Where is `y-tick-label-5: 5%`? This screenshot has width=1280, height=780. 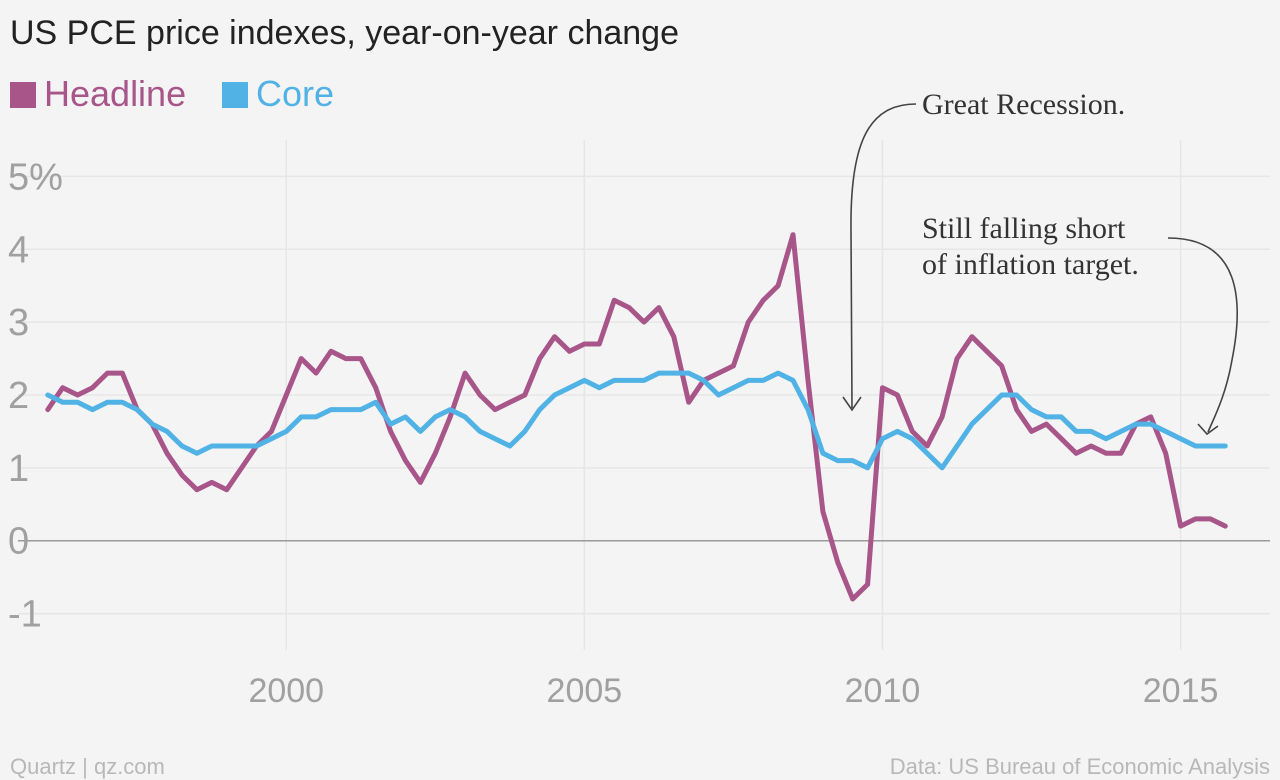
y-tick-label-5: 5% is located at coordinates (35, 177).